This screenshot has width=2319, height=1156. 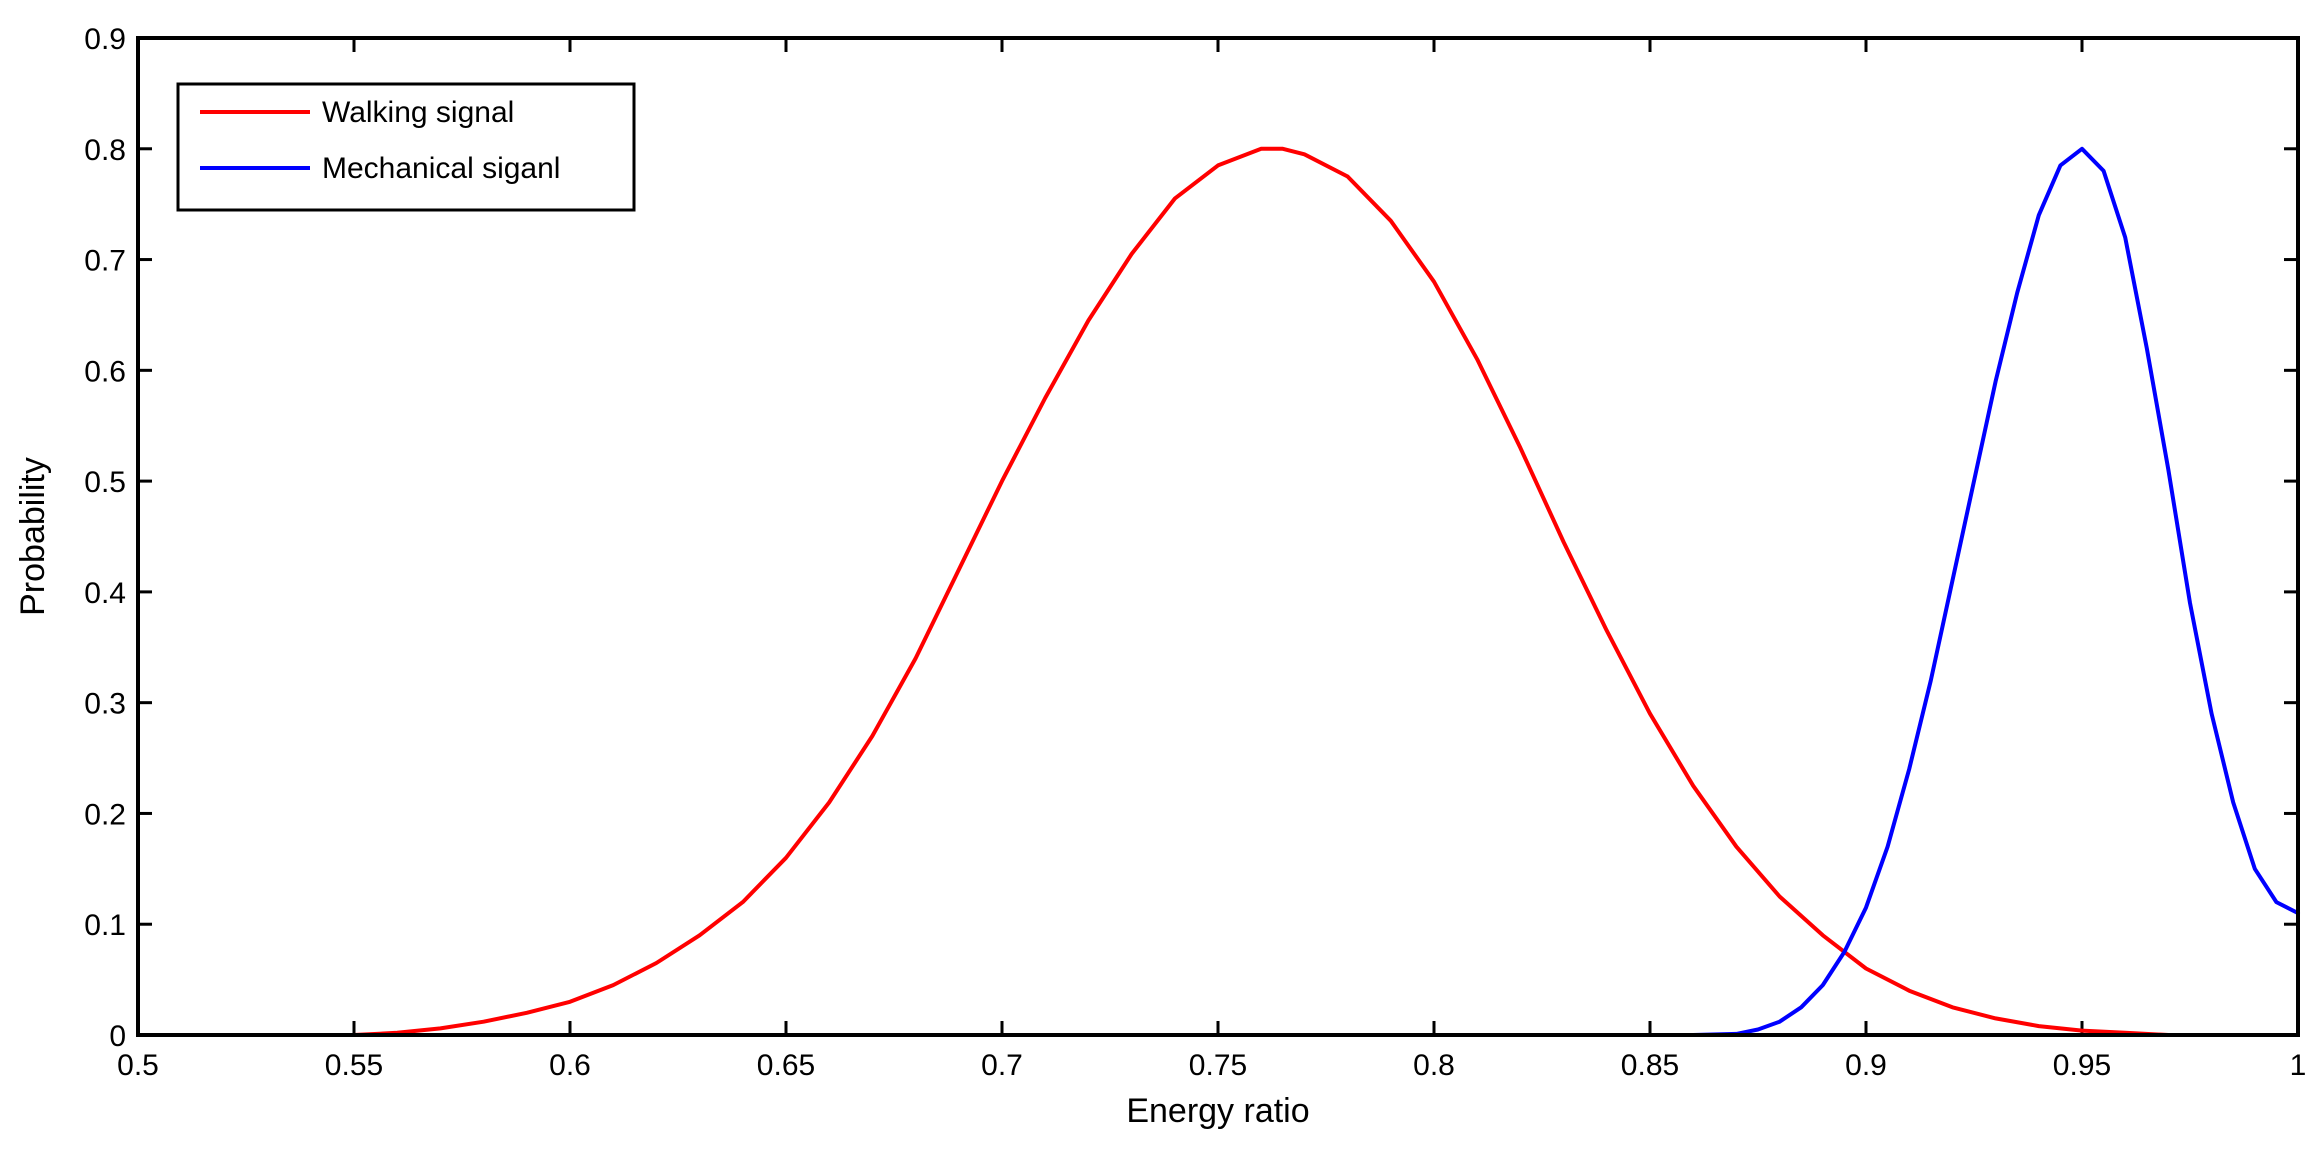 What do you see at coordinates (105, 593) in the screenshot?
I see `y-tick-label: 0.4` at bounding box center [105, 593].